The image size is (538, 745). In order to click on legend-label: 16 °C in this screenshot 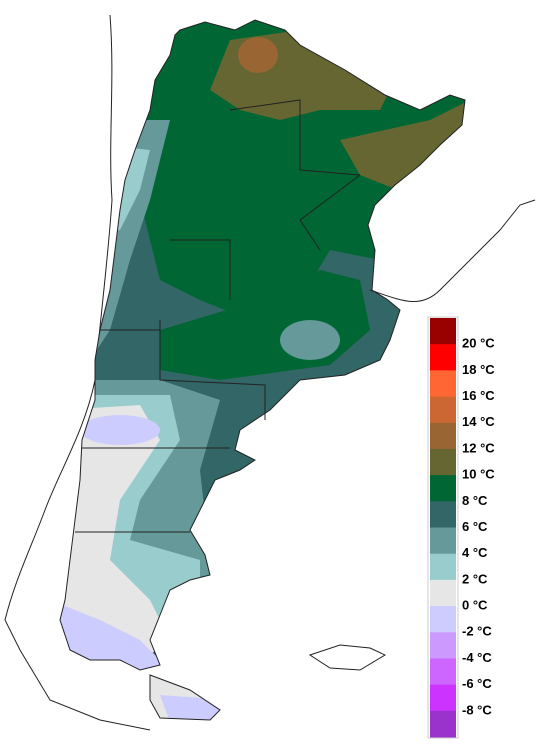, I will do `click(478, 395)`.